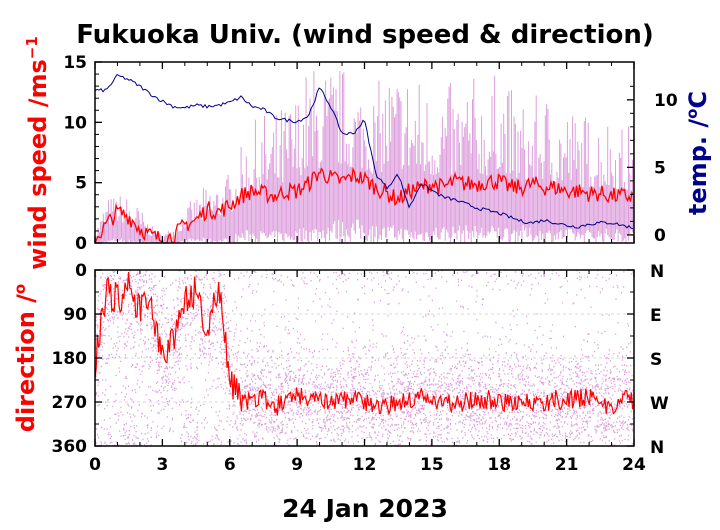 The width and height of the screenshot is (720, 530). Describe the element at coordinates (432, 465) in the screenshot. I see `x-tick-label: 15` at that location.